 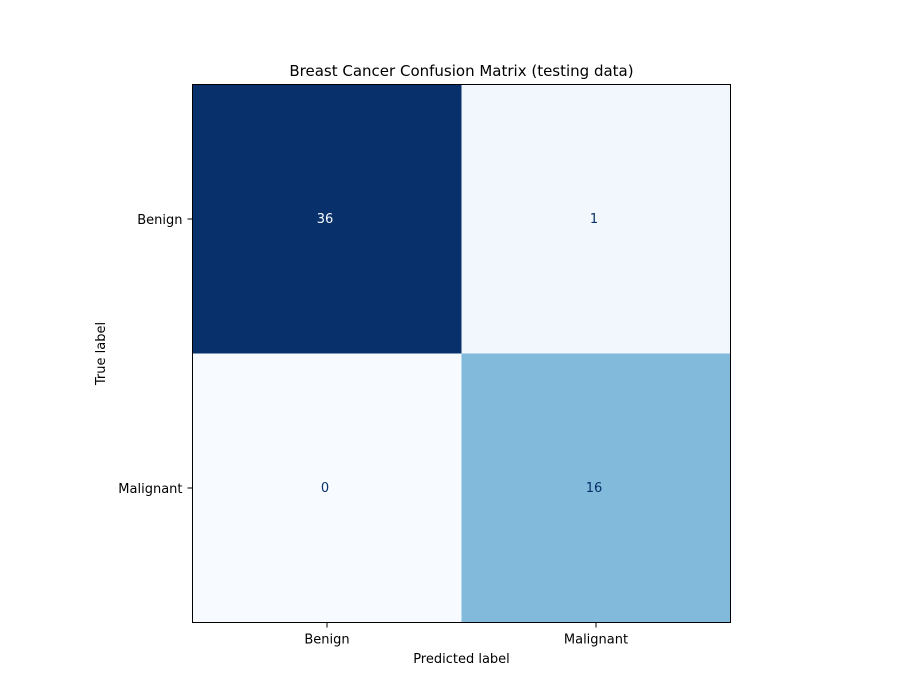 What do you see at coordinates (461, 659) in the screenshot?
I see `x-axis-label: Predicted label` at bounding box center [461, 659].